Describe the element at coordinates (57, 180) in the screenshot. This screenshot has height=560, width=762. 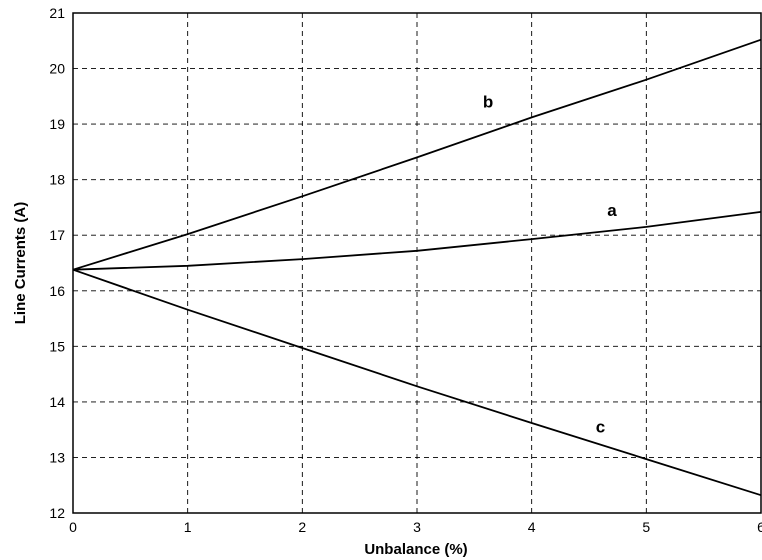
I see `y-tick-label: 18` at that location.